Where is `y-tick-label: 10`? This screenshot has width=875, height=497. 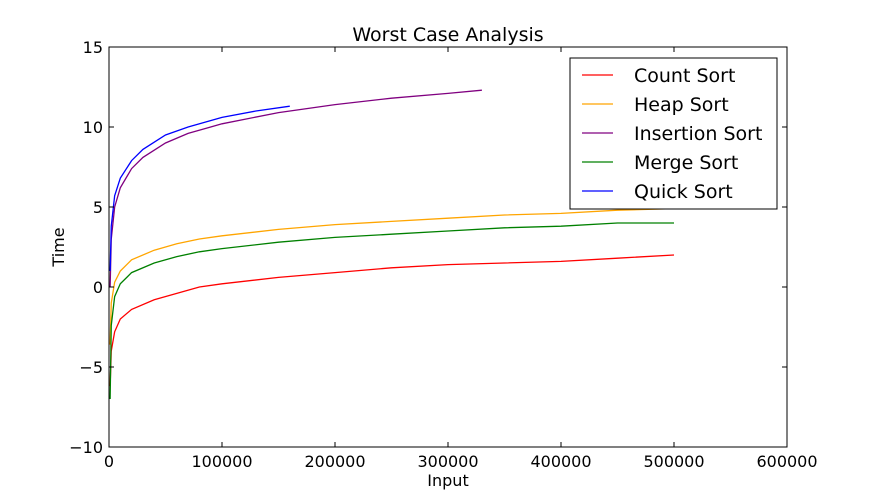
y-tick-label: 10 is located at coordinates (93, 127).